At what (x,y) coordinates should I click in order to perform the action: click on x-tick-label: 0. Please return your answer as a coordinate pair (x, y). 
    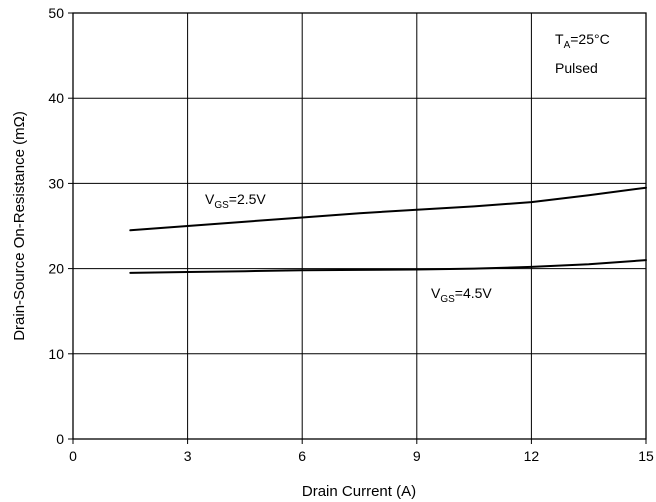
    Looking at the image, I should click on (73, 456).